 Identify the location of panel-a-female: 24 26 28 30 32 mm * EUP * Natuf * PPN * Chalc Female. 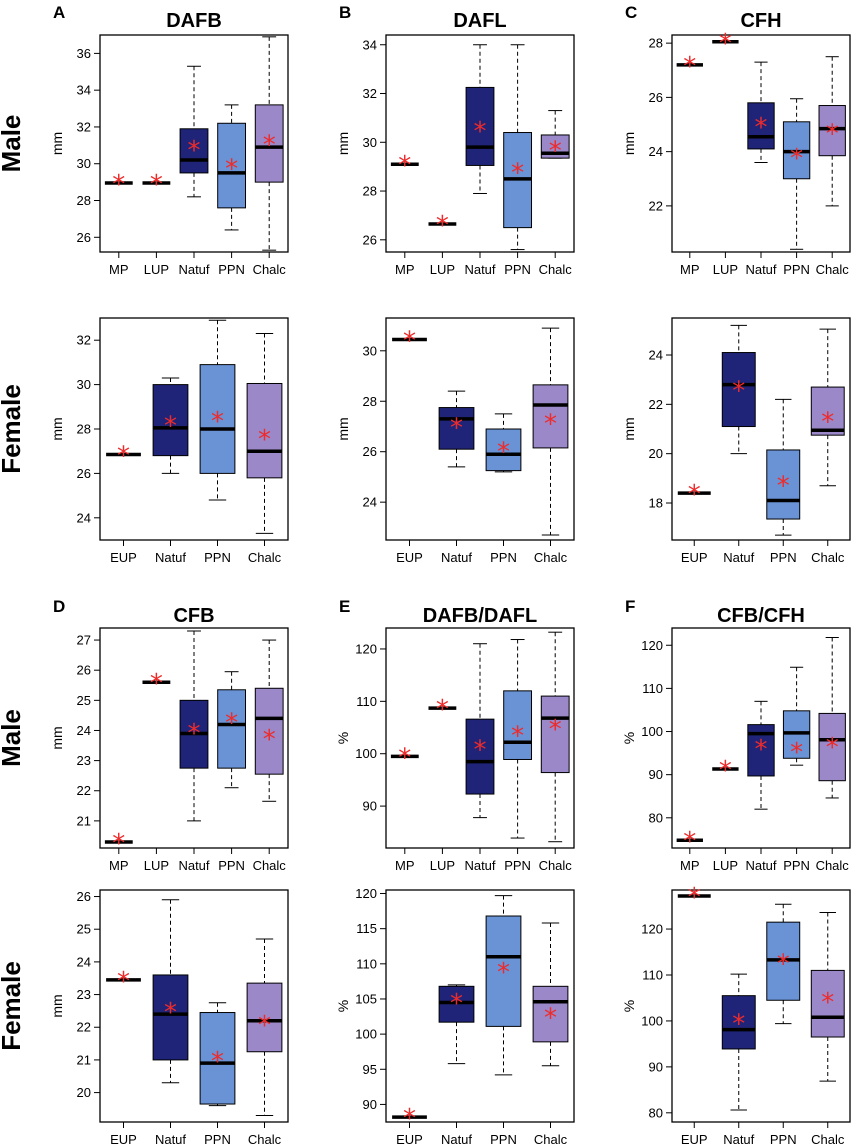
(144, 441).